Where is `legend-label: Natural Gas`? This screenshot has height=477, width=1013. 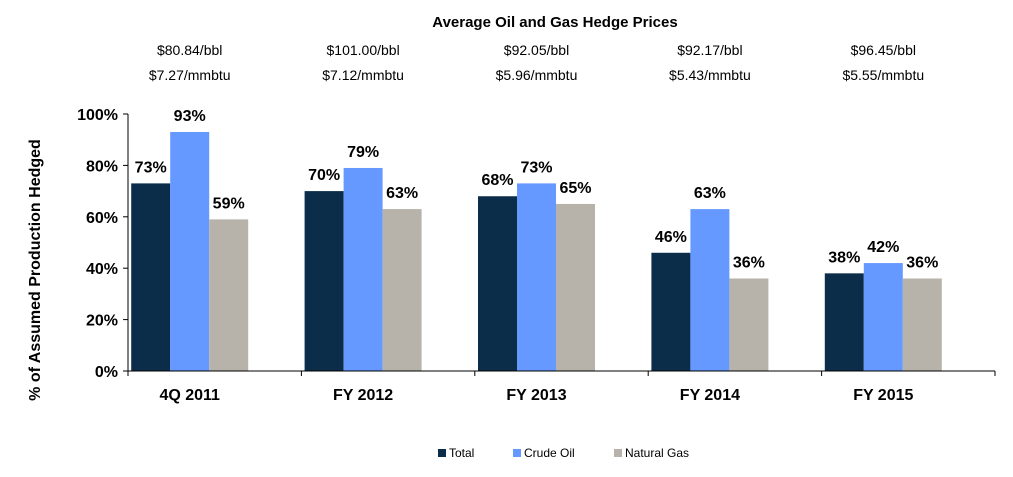
legend-label: Natural Gas is located at coordinates (657, 453).